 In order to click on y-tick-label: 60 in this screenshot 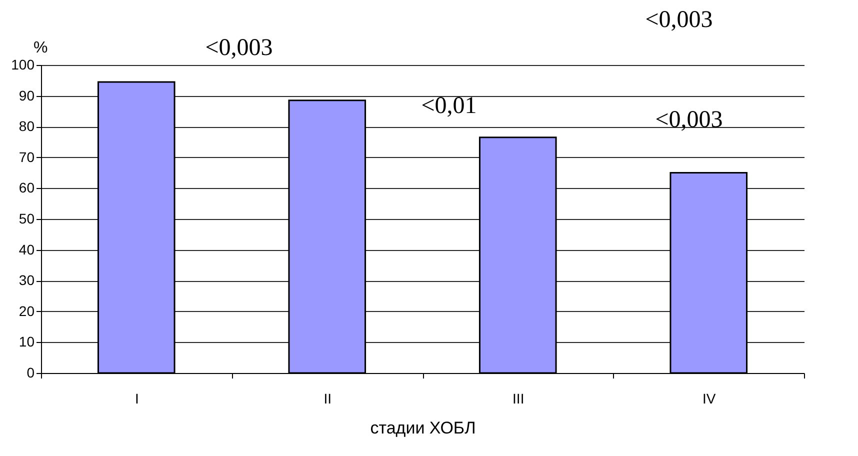, I will do `click(26, 188)`.